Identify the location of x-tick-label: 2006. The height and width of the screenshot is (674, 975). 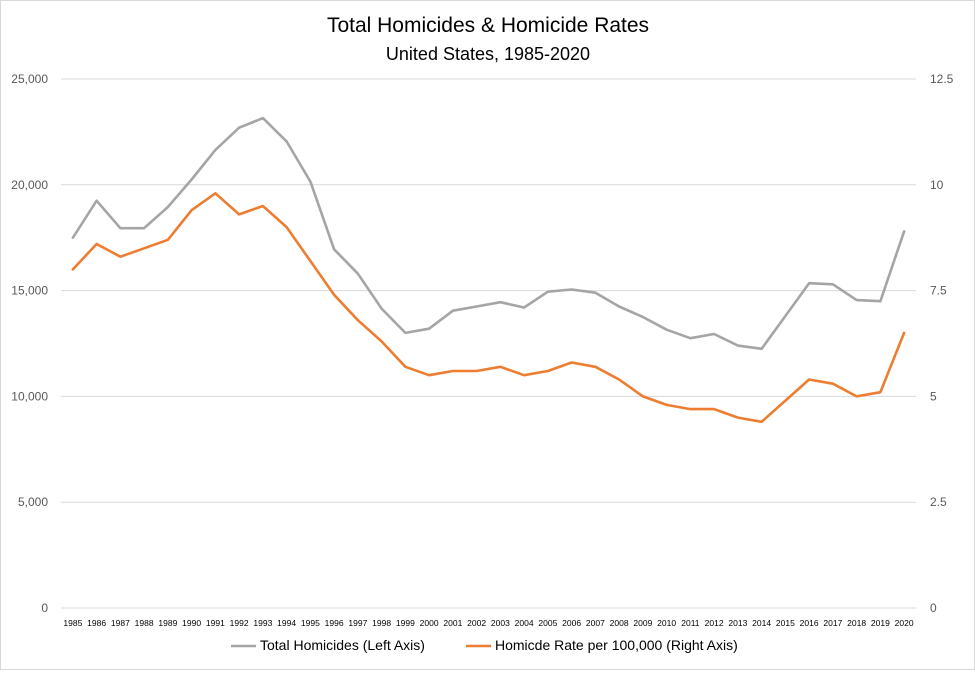
(571, 623).